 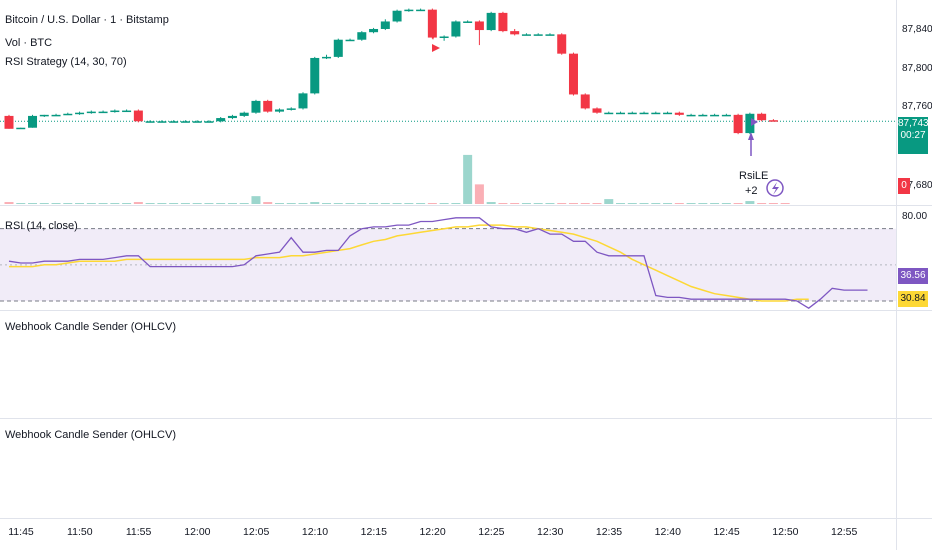 What do you see at coordinates (66, 62) in the screenshot?
I see `strategy-legend: RSI Strategy (14, 30, 70)` at bounding box center [66, 62].